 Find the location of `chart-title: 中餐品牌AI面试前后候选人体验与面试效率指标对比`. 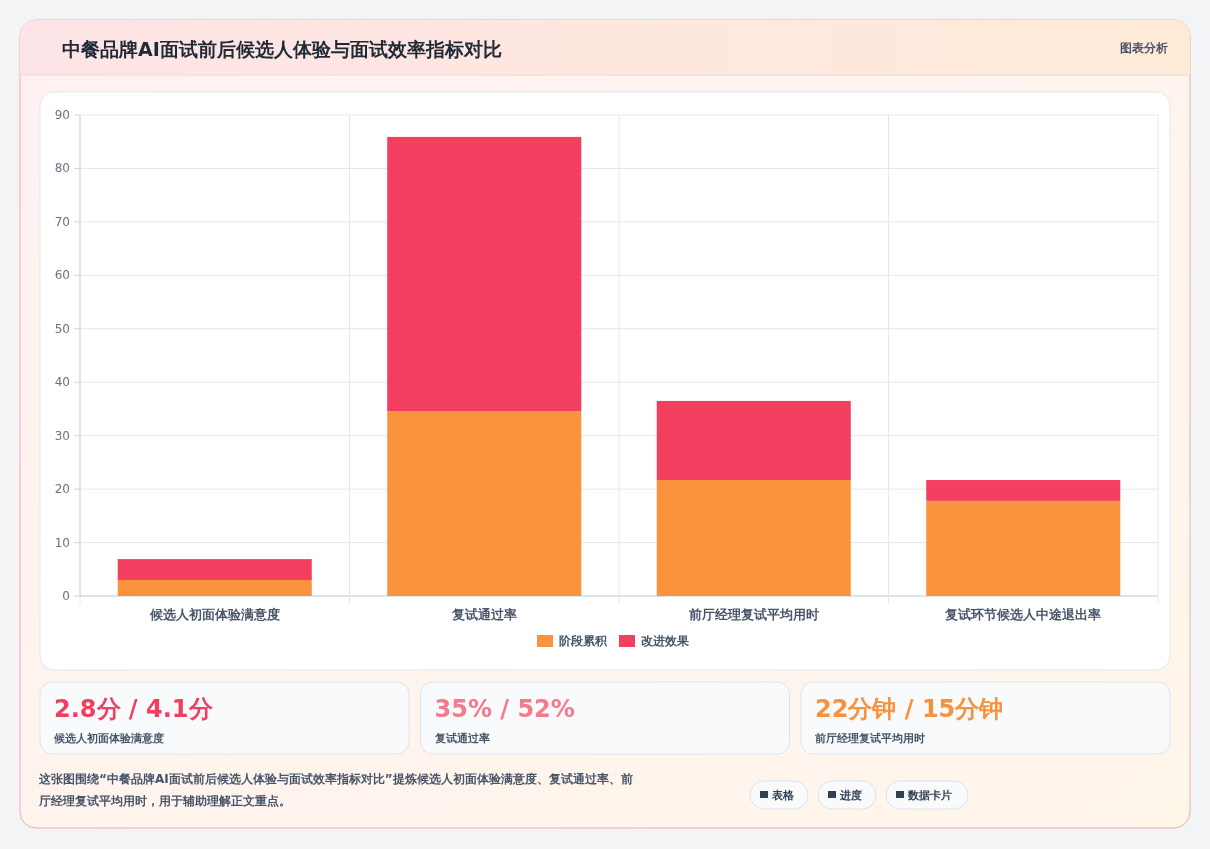

chart-title: 中餐品牌AI面试前后候选人体验与面试效率指标对比 is located at coordinates (282, 49).